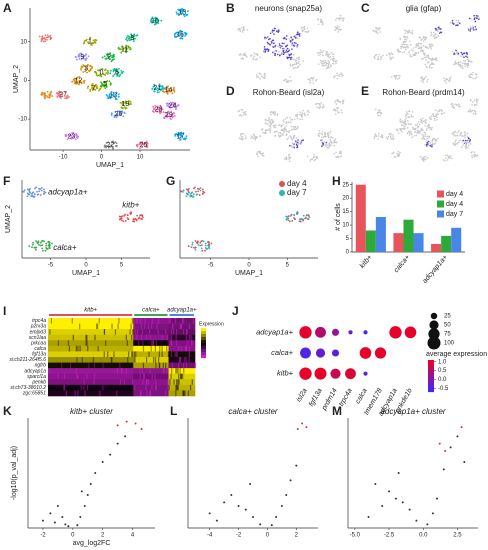  Describe the element at coordinates (348, 239) in the screenshot. I see `y-tick-label: 5` at that location.